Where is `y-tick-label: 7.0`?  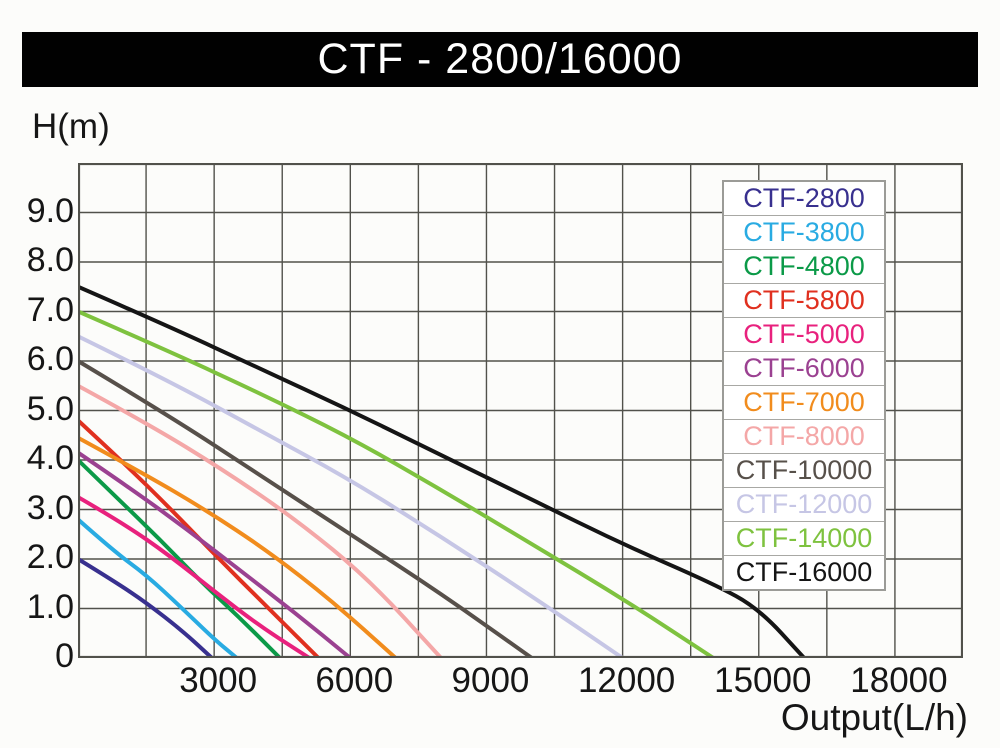 y-tick-label: 7.0 is located at coordinates (50, 309).